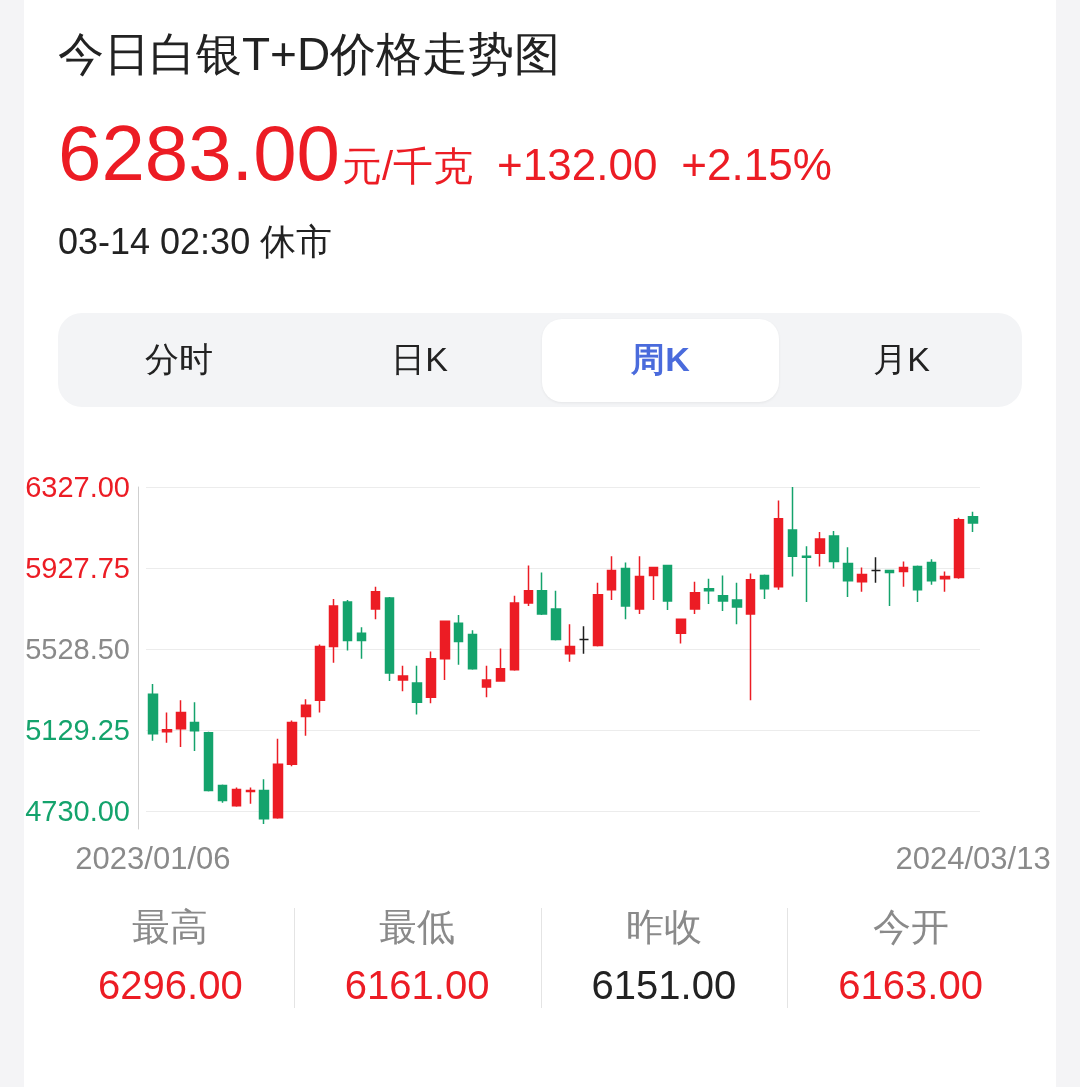 The height and width of the screenshot is (1087, 1080). What do you see at coordinates (77, 487) in the screenshot?
I see `y-tick-label: 6327.00` at bounding box center [77, 487].